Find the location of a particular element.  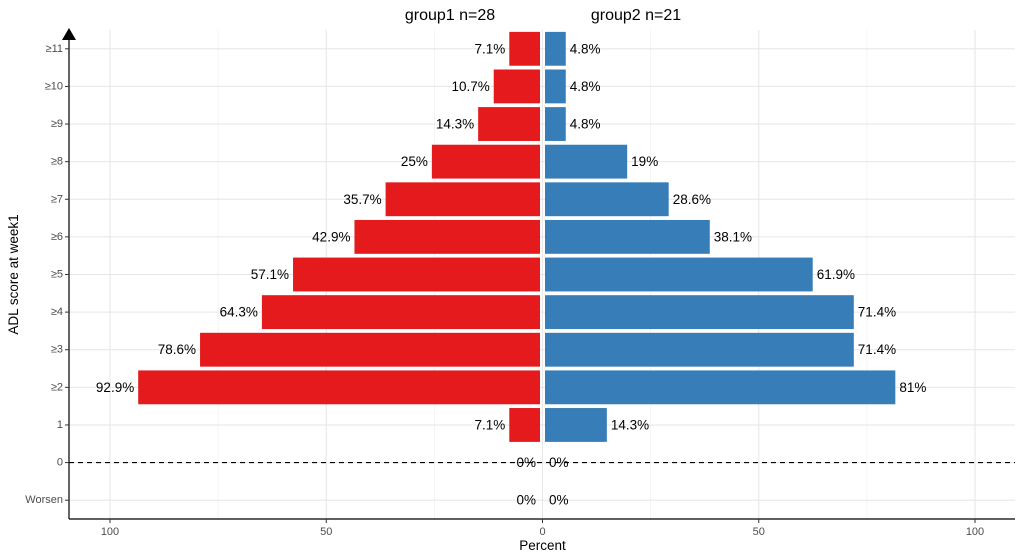

group2-bar-label: 81% is located at coordinates (912, 387).